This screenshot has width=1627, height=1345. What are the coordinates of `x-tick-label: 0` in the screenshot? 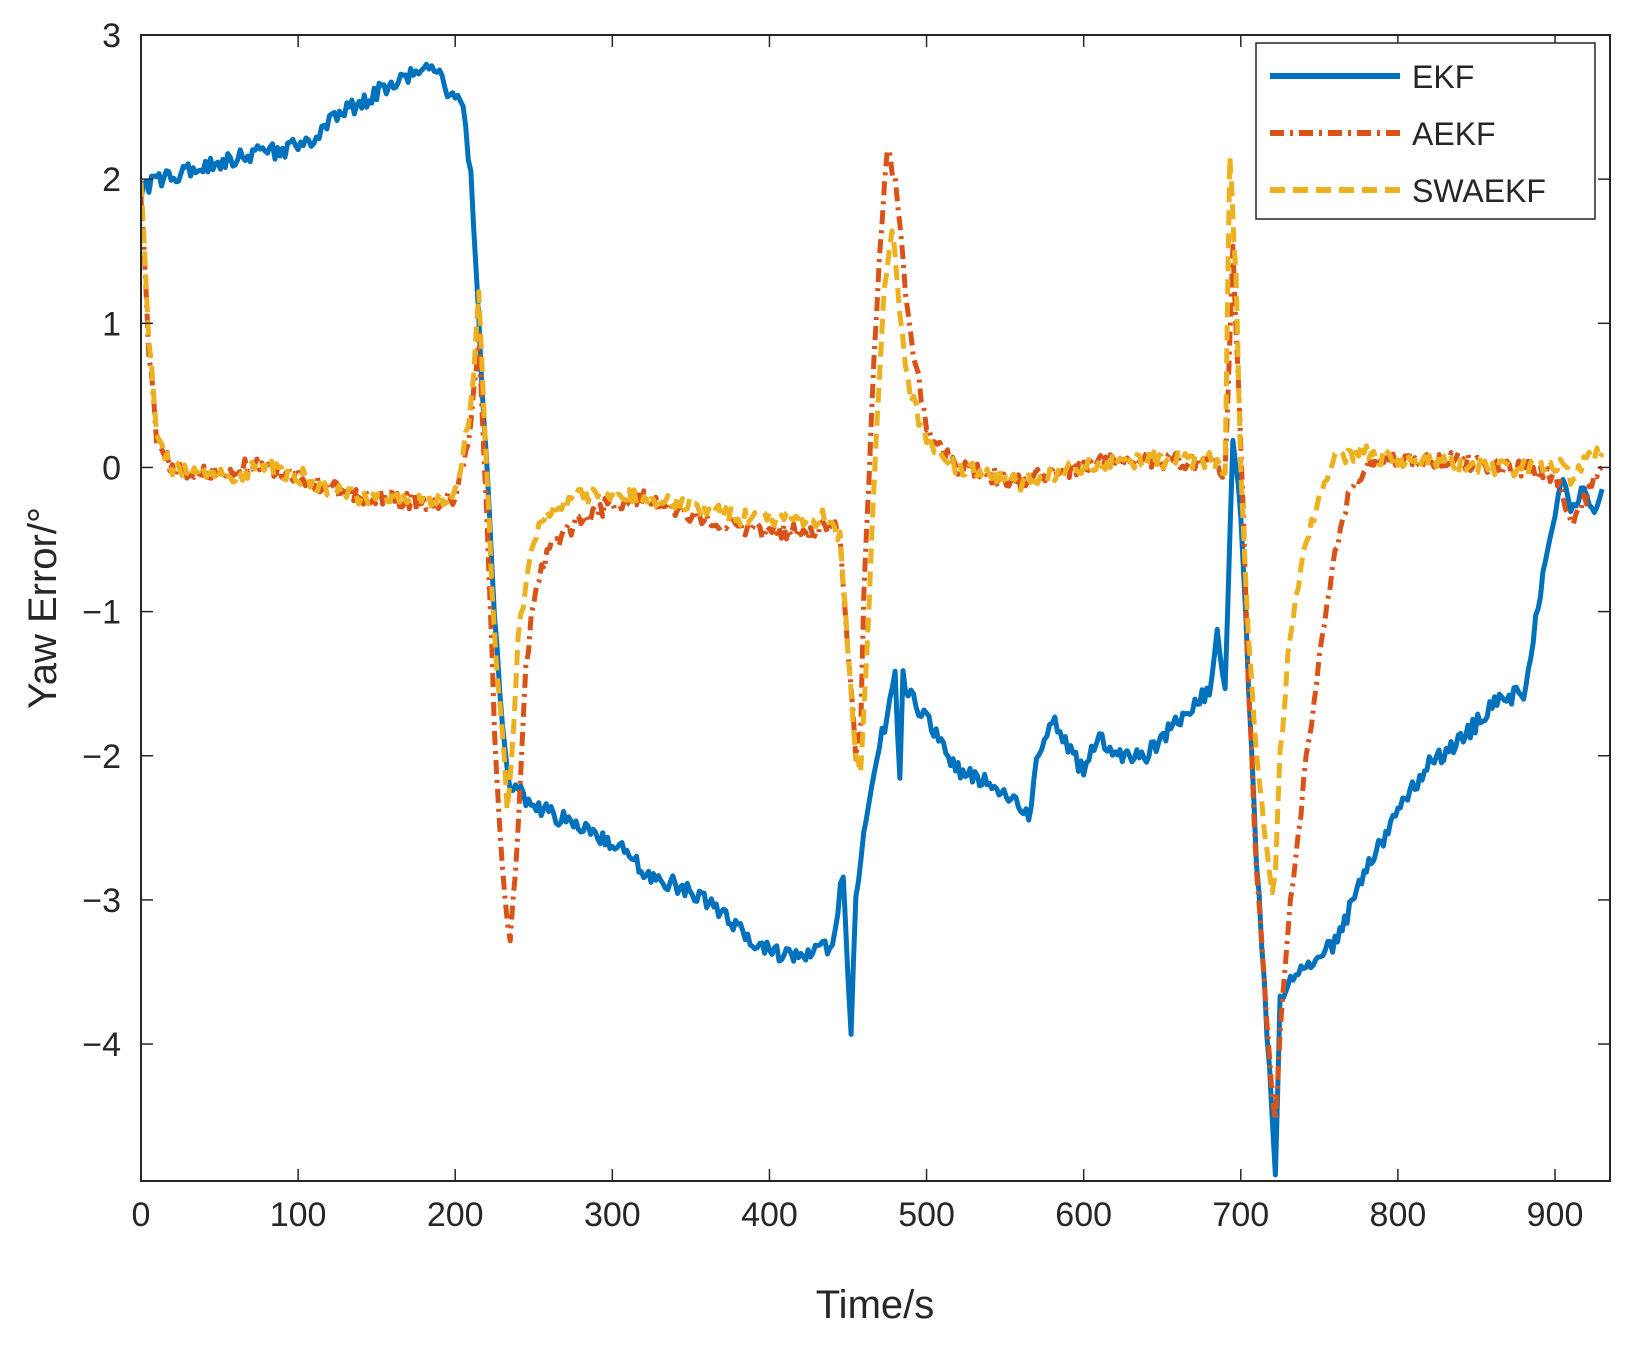 It's located at (141, 1215).